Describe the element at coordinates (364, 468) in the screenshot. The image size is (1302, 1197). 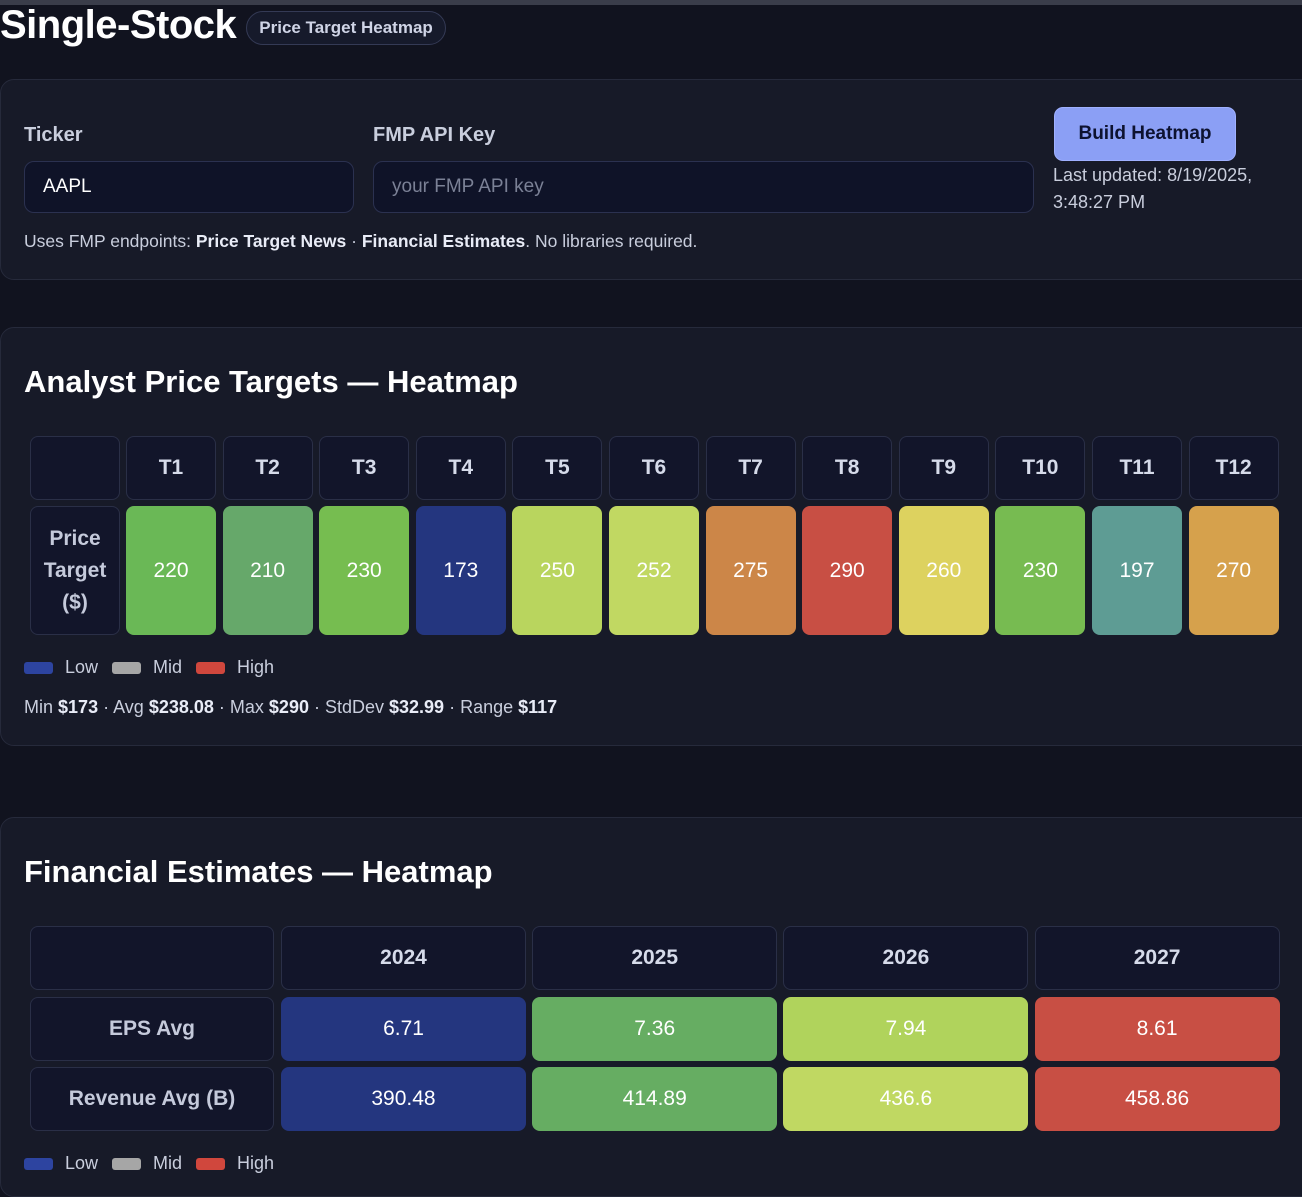
I see `column-header-t3: T3` at that location.